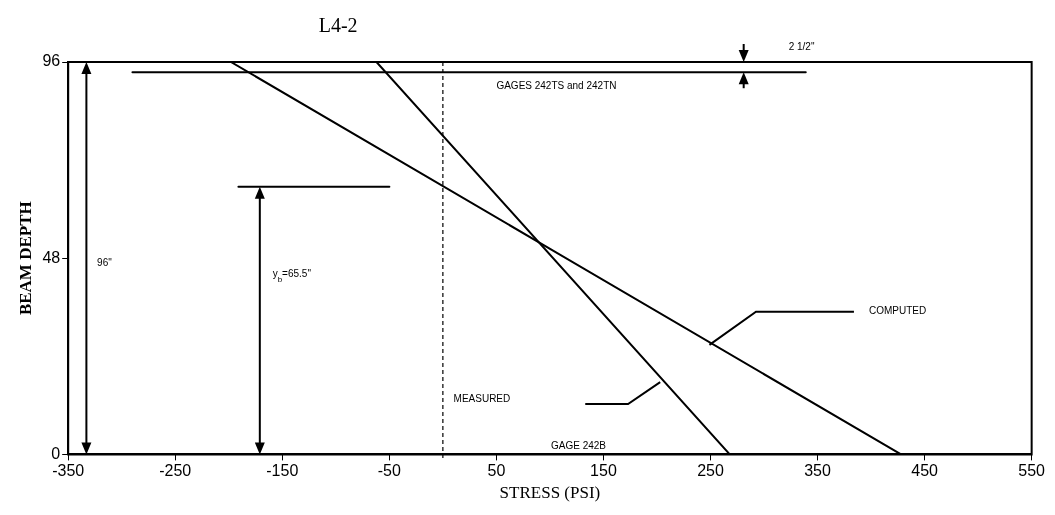 The height and width of the screenshot is (515, 1055). Describe the element at coordinates (282, 471) in the screenshot. I see `x-tick-label: -150` at that location.